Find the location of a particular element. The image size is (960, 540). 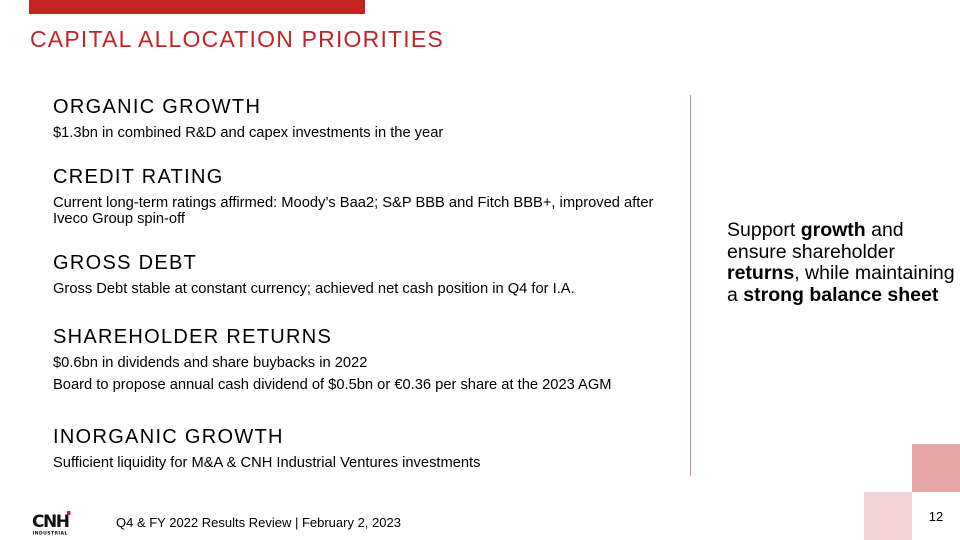

section-heading: SHAREHOLDER RETURNS is located at coordinates (193, 337).